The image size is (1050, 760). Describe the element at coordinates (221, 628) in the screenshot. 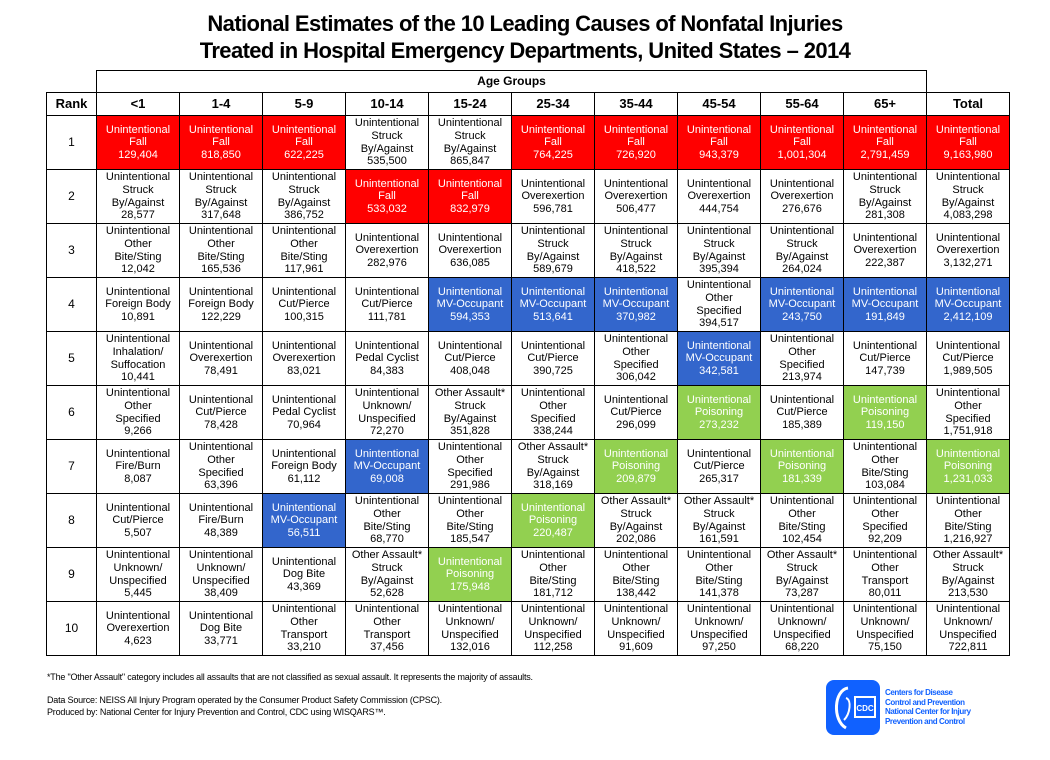

I see `cause-cell-dog: Unintentional Dog Bite 33,771` at that location.